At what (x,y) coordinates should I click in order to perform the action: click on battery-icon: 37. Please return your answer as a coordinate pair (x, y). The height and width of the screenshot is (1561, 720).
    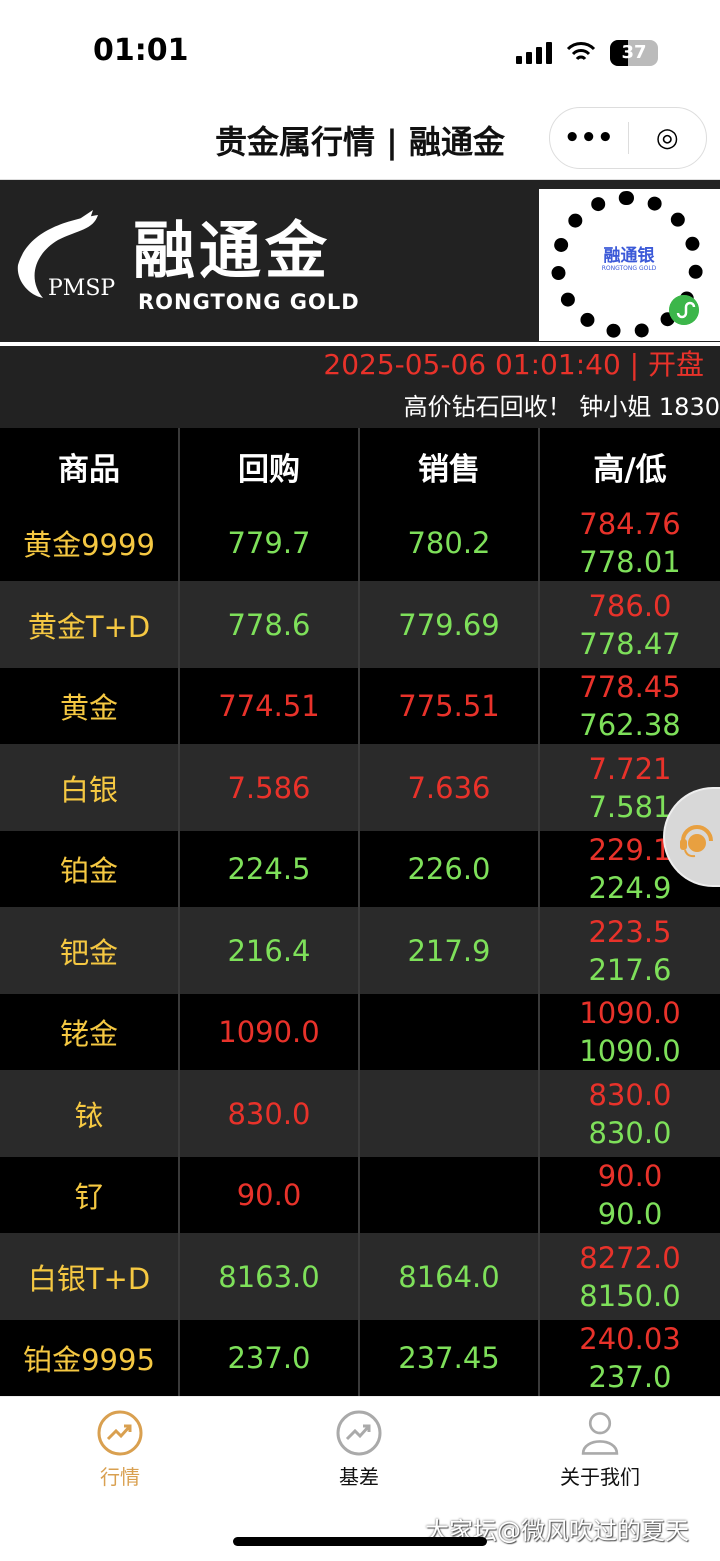
    Looking at the image, I should click on (634, 53).